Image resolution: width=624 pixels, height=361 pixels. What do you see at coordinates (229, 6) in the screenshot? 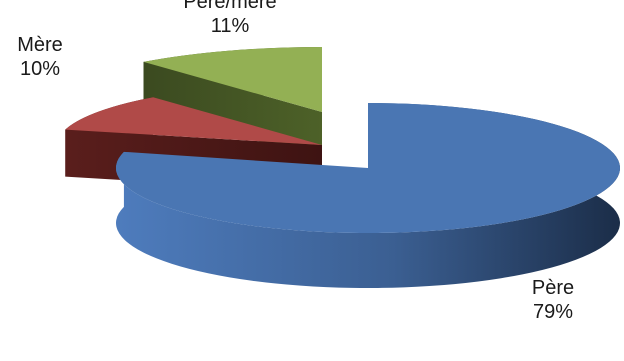
I see `slice-label-pere-mere: Père/mère` at bounding box center [229, 6].